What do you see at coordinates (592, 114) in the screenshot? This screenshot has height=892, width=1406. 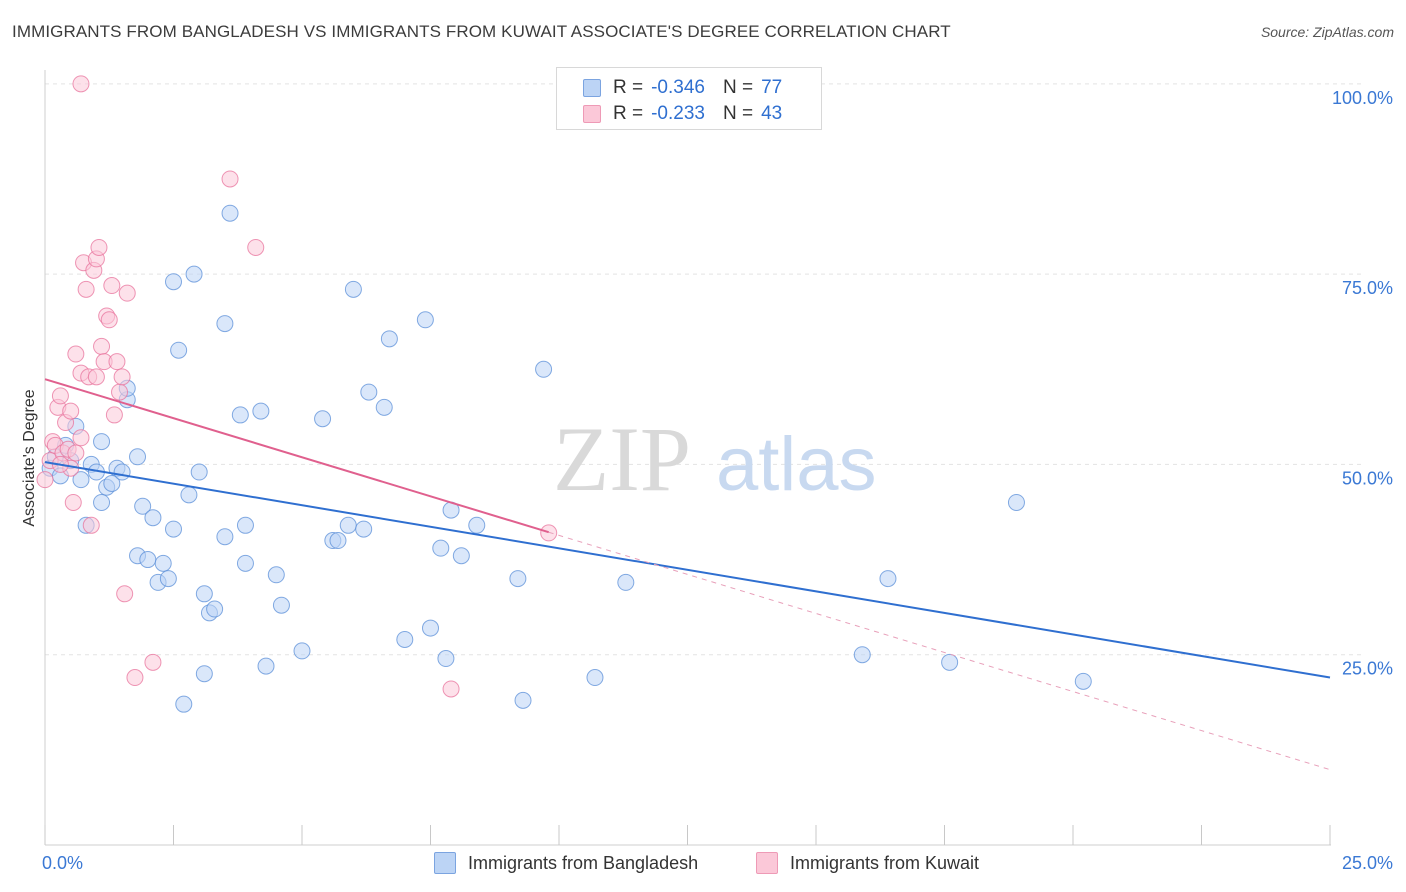 I see `legend-swatch-pink` at bounding box center [592, 114].